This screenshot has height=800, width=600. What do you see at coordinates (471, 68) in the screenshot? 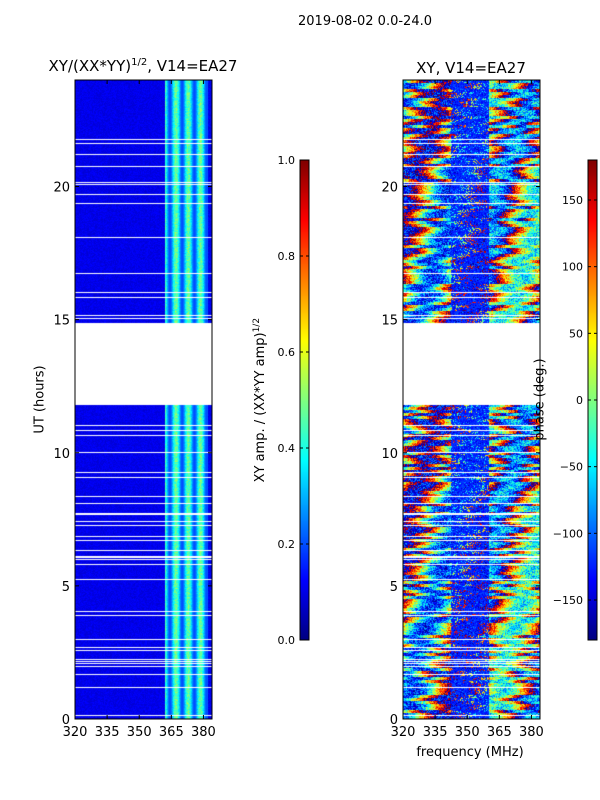
I see `right-panel-title: XY, V14=EA27` at bounding box center [471, 68].